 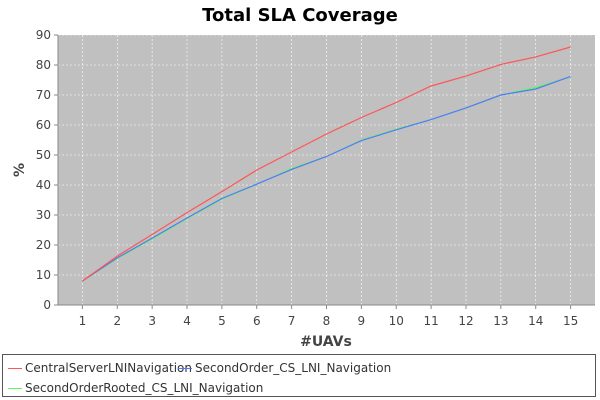 What do you see at coordinates (43, 185) in the screenshot?
I see `y-tick-label: 40` at bounding box center [43, 185].